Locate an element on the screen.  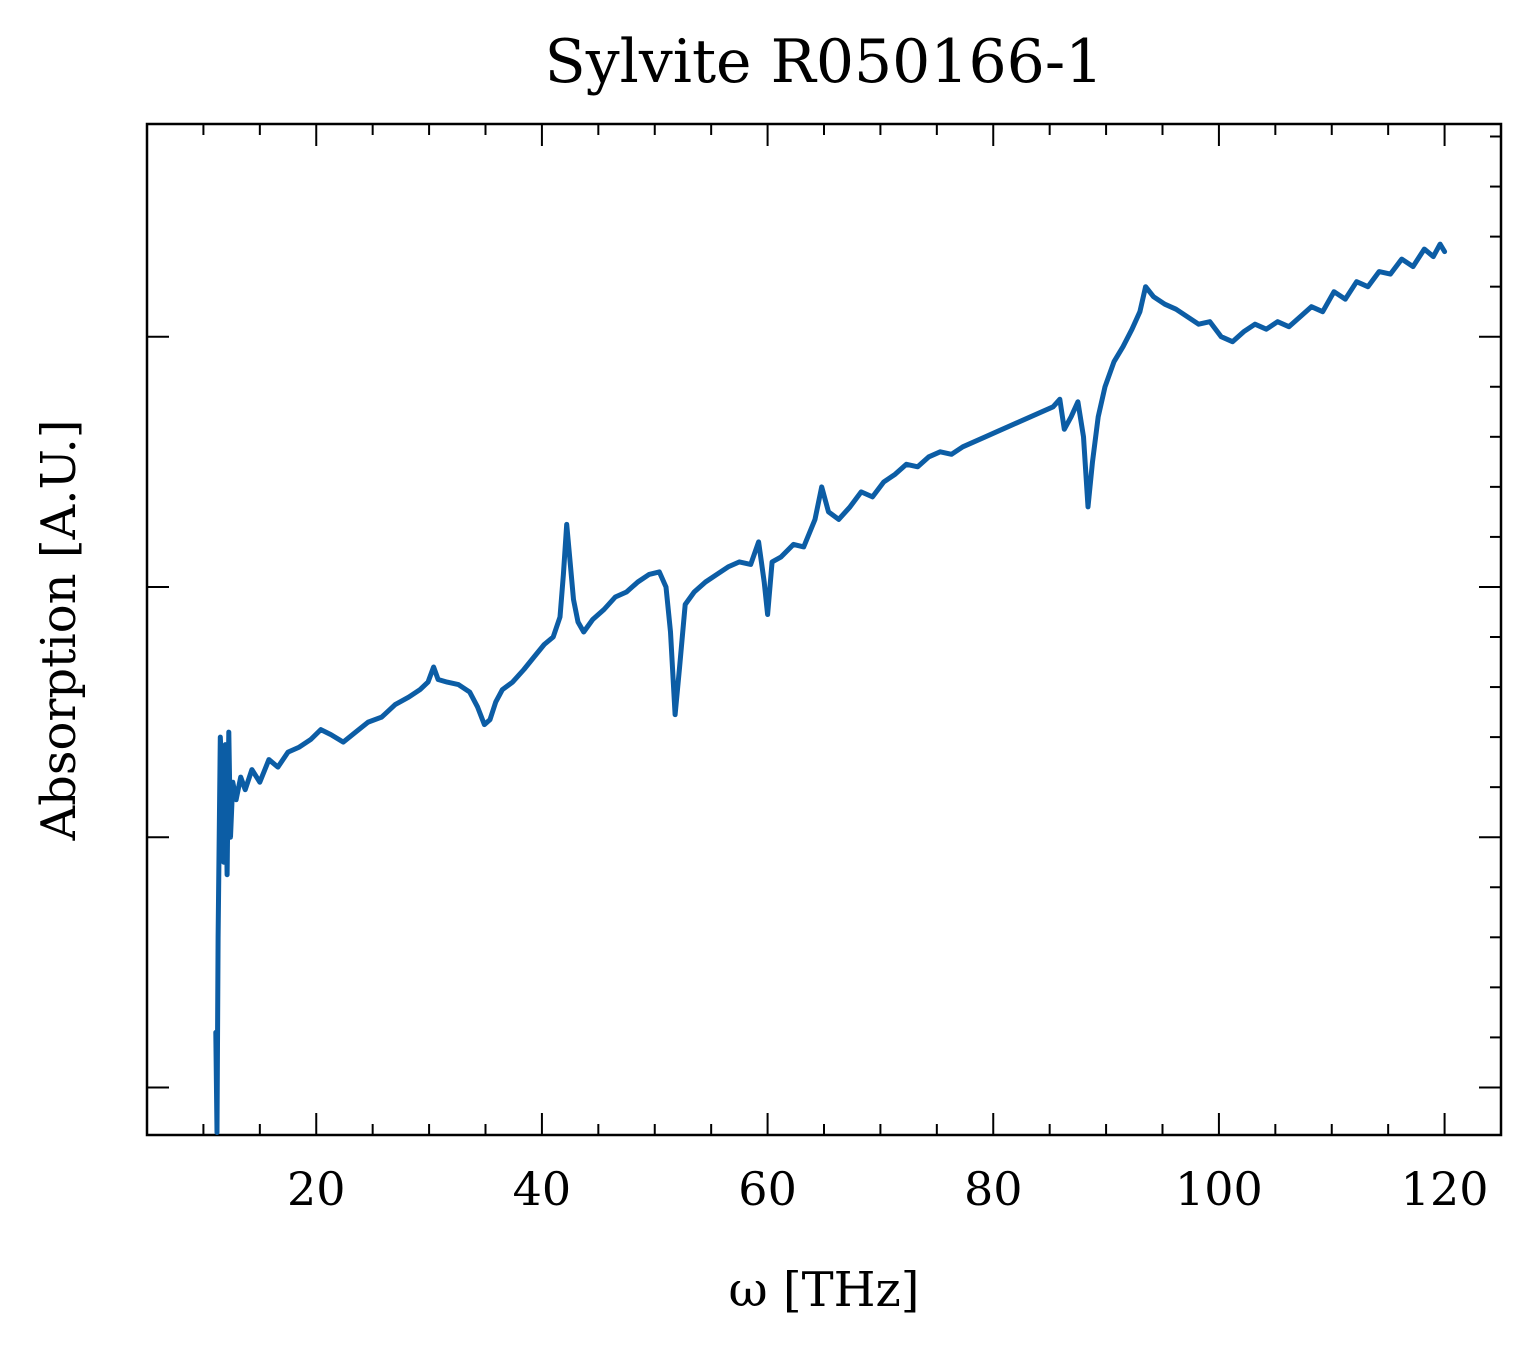
x-tick-label: 80 is located at coordinates (993, 1189).